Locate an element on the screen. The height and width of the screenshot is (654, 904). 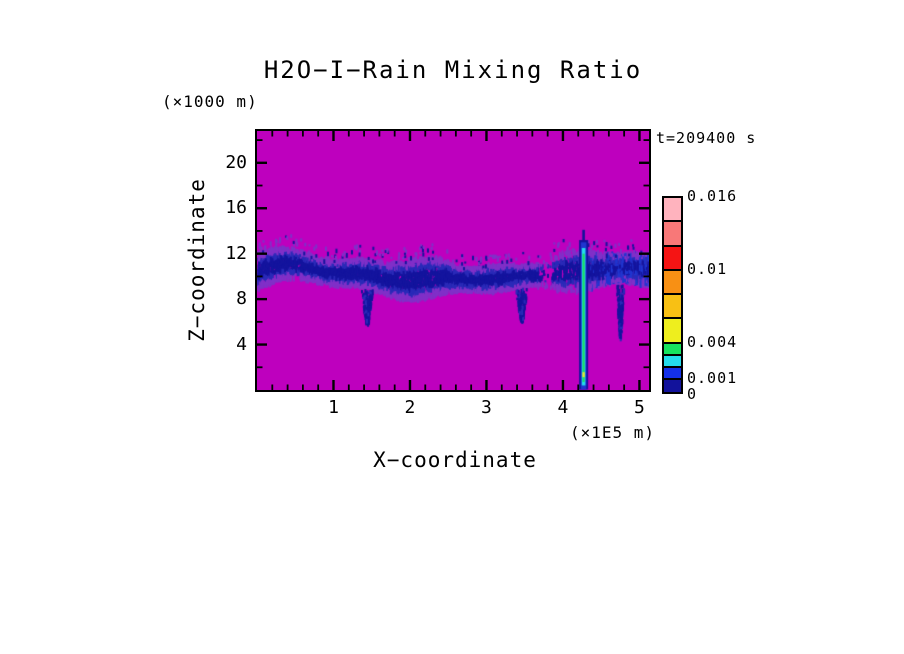
colorbar-tick-label: 0.004 is located at coordinates (712, 341).